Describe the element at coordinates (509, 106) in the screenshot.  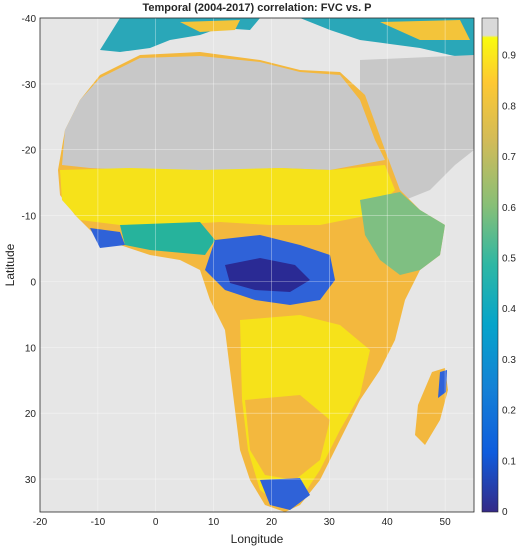
I see `colorbar-tick-label: 0.8` at that location.